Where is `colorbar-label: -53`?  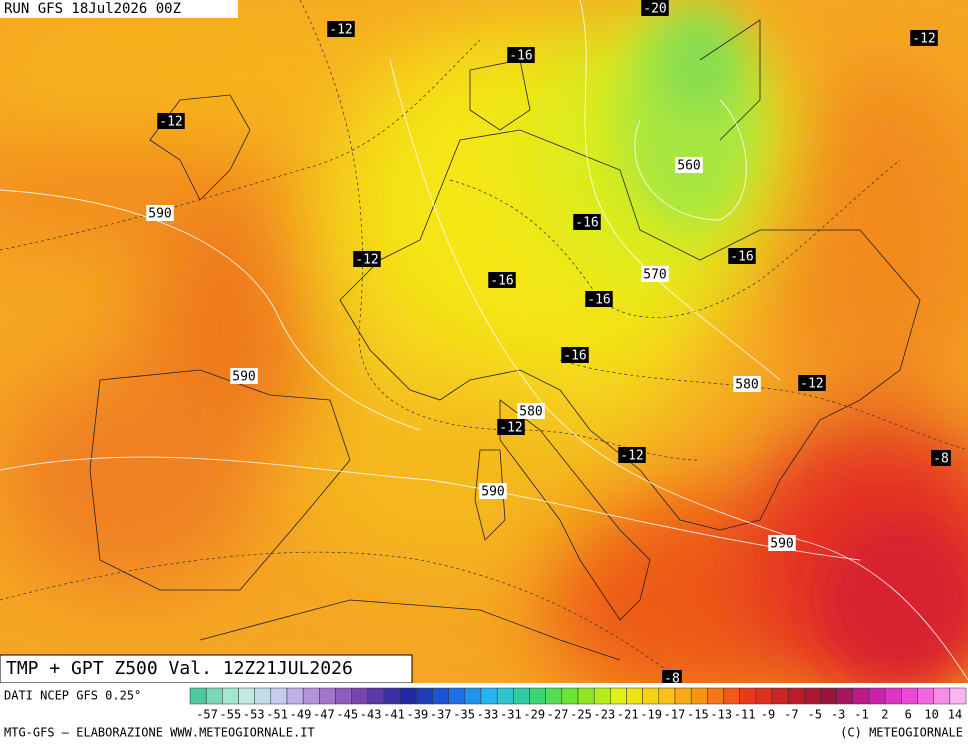 colorbar-label: -53 is located at coordinates (254, 715).